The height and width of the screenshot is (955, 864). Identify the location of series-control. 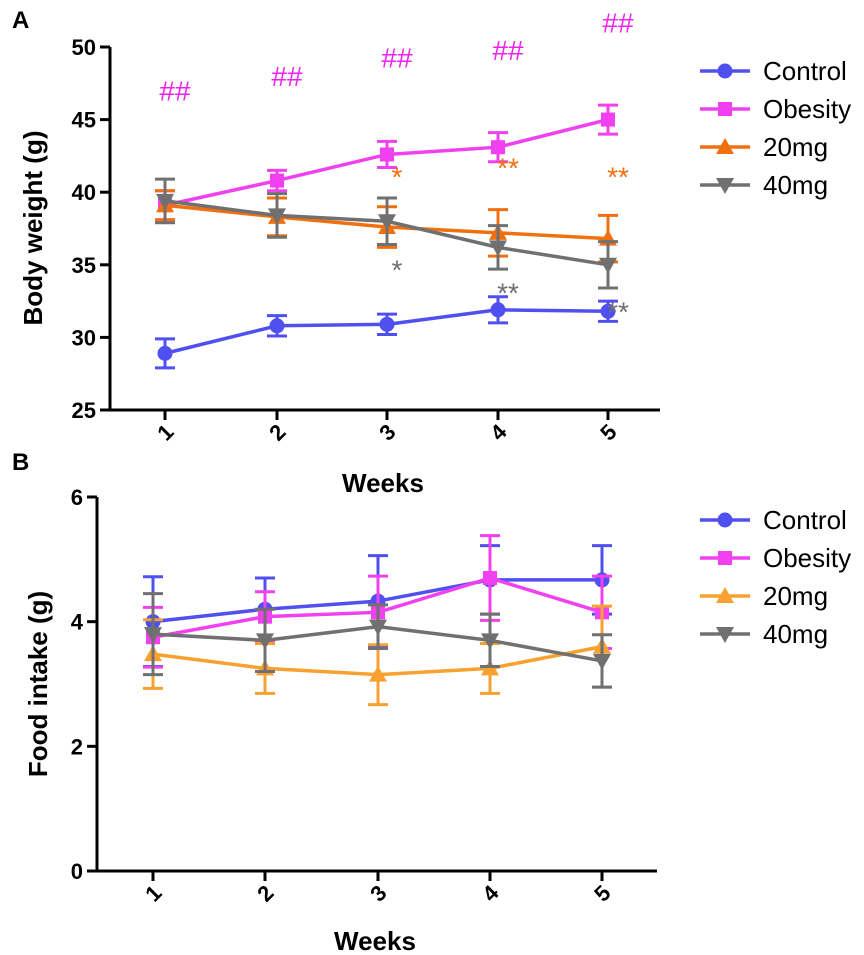
(386, 332).